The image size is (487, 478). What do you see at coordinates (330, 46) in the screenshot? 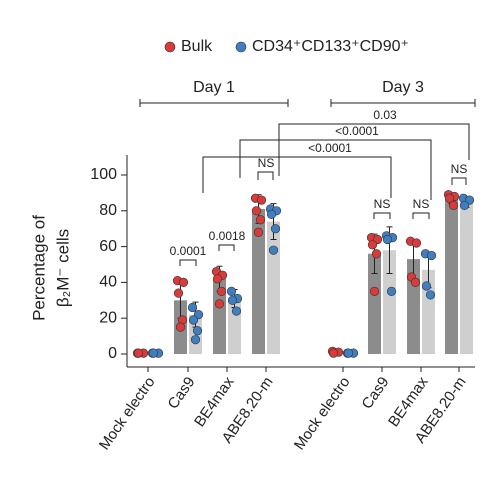
I see `legend-label: CD34⁺CD133⁺CD90⁺` at bounding box center [330, 46].